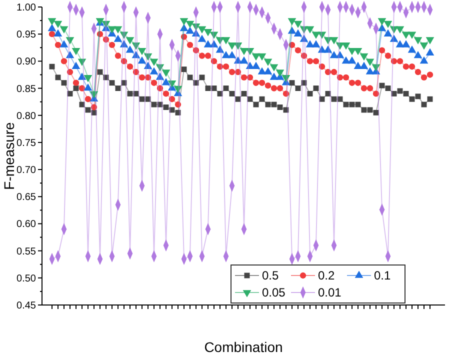 This screenshot has height=361, width=473. Describe the element at coordinates (274, 293) in the screenshot. I see `legend-label: 0.05` at that location.